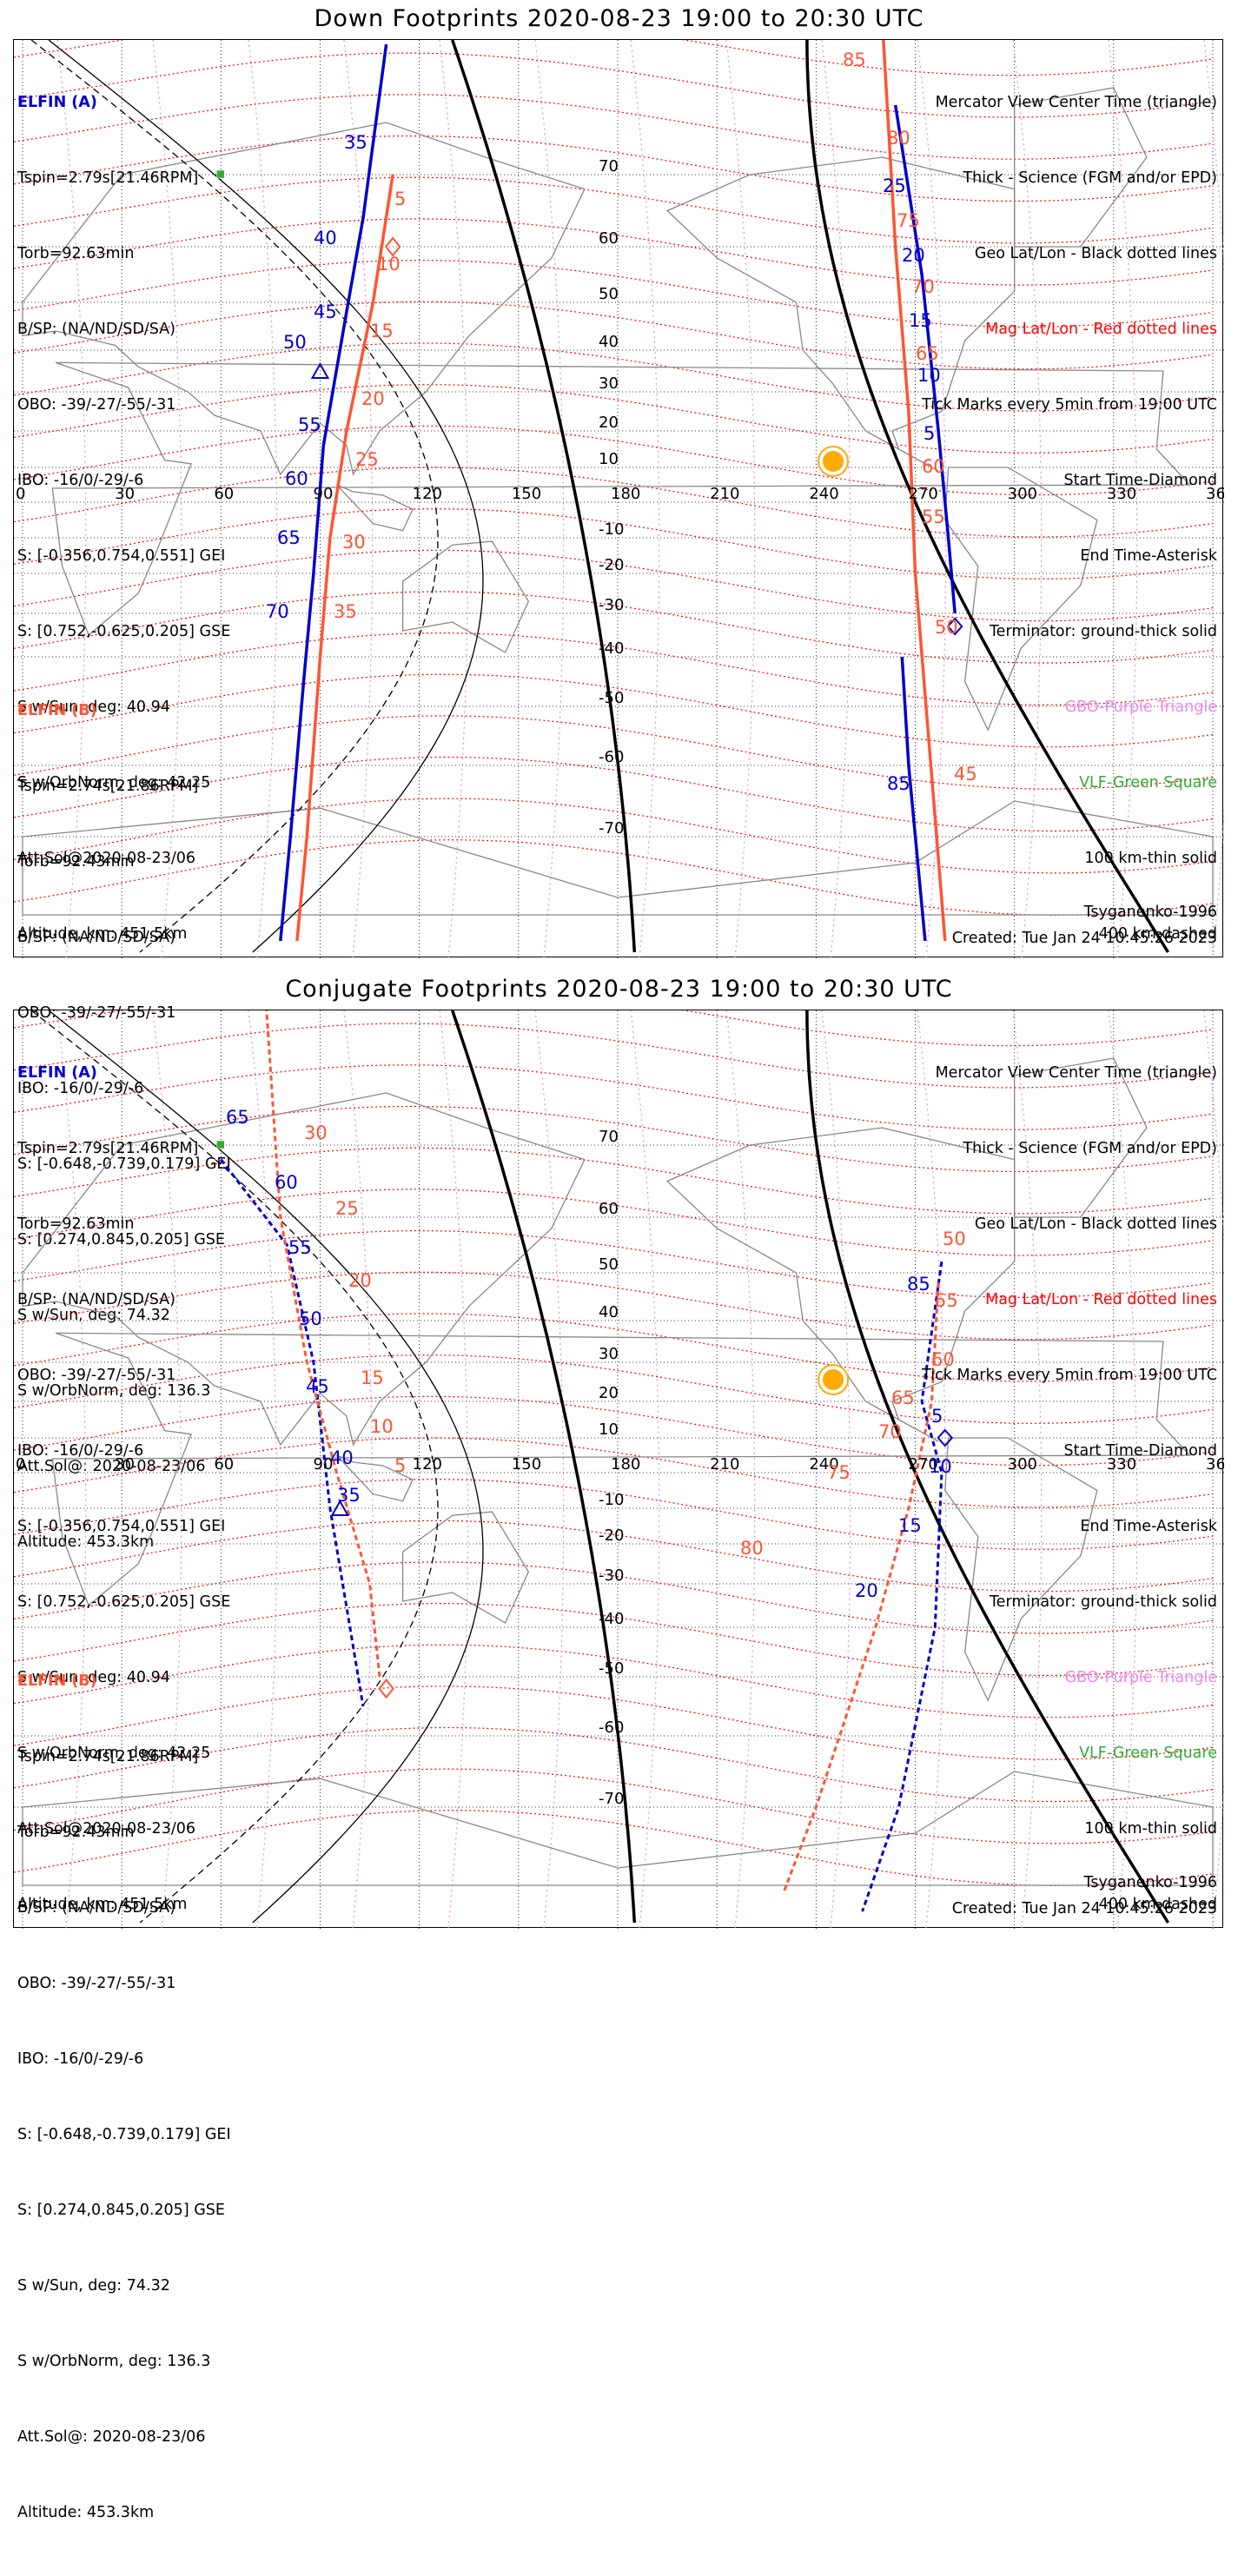 The image size is (1238, 2576). What do you see at coordinates (108, 178) in the screenshot?
I see `info-line: Tspin=2.79s[21.46RPM]` at bounding box center [108, 178].